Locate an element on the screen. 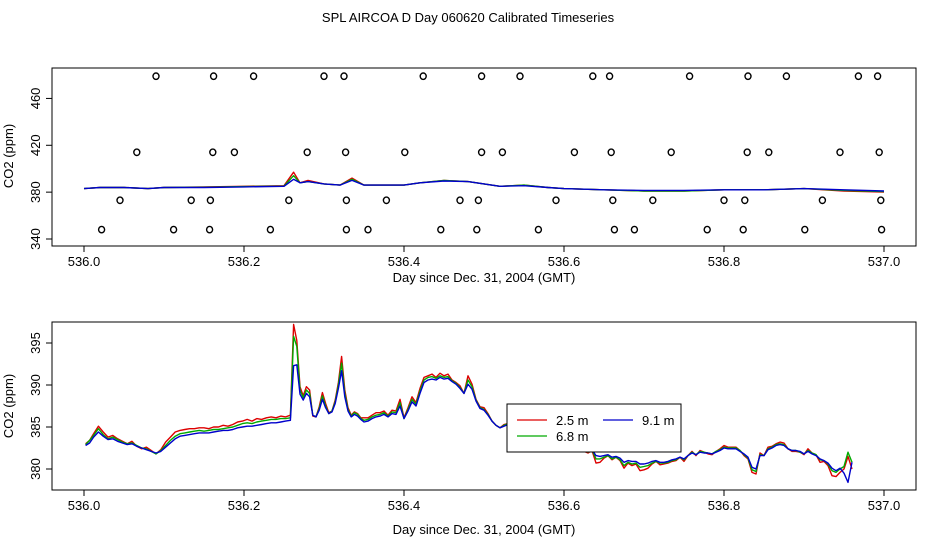 The height and width of the screenshot is (540, 936). legend-label-9-1m: 9.1 m is located at coordinates (658, 420).